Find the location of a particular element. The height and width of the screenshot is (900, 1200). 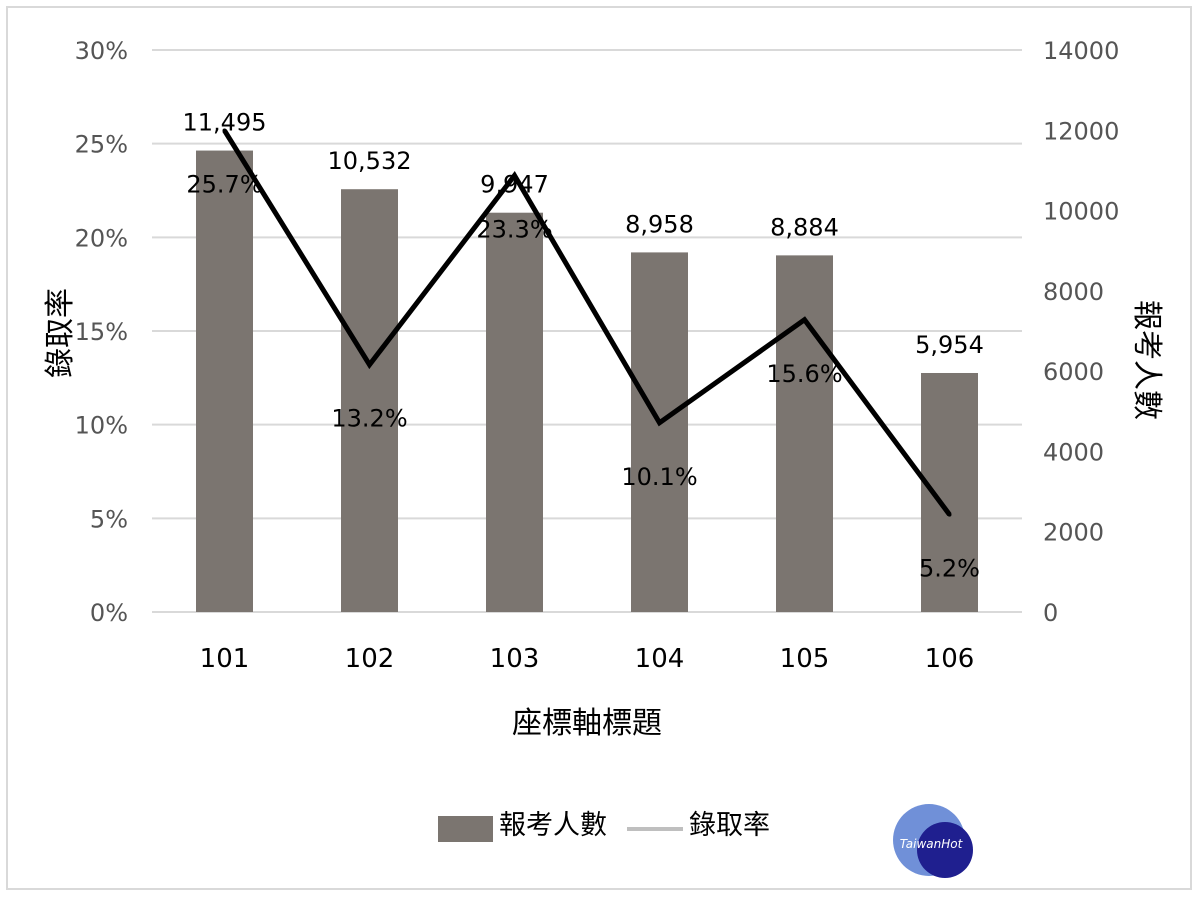

y-tick-left: 5% is located at coordinates (109, 519).